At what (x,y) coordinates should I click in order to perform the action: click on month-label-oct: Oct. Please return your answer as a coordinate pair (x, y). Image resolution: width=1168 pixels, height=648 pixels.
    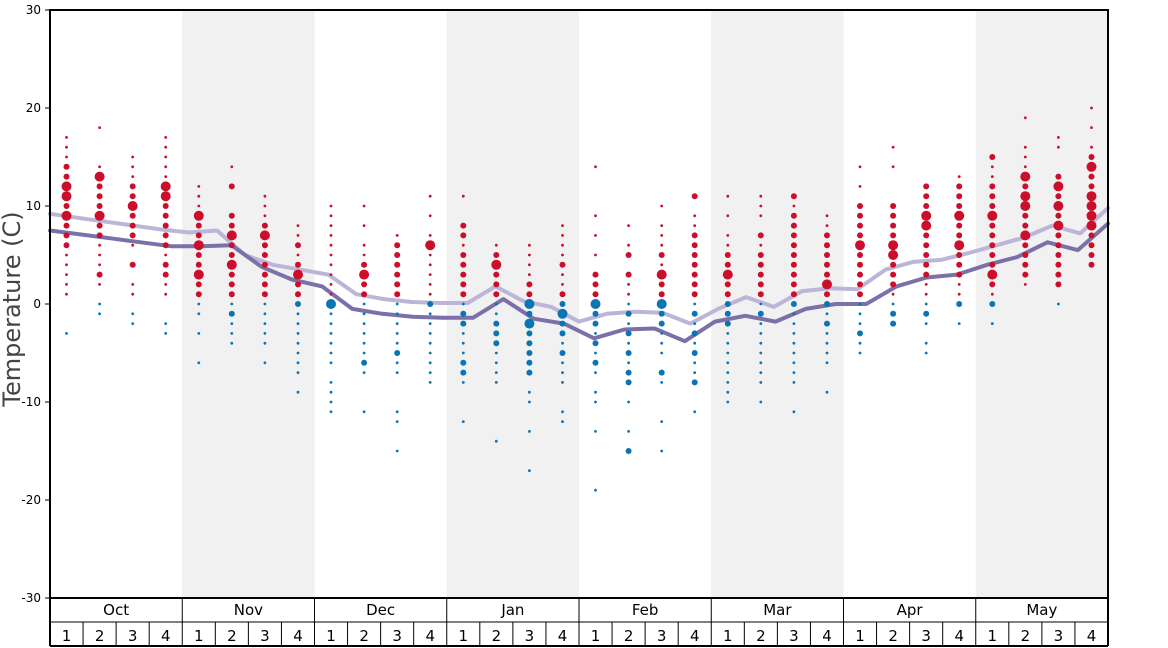
    Looking at the image, I should click on (116, 610).